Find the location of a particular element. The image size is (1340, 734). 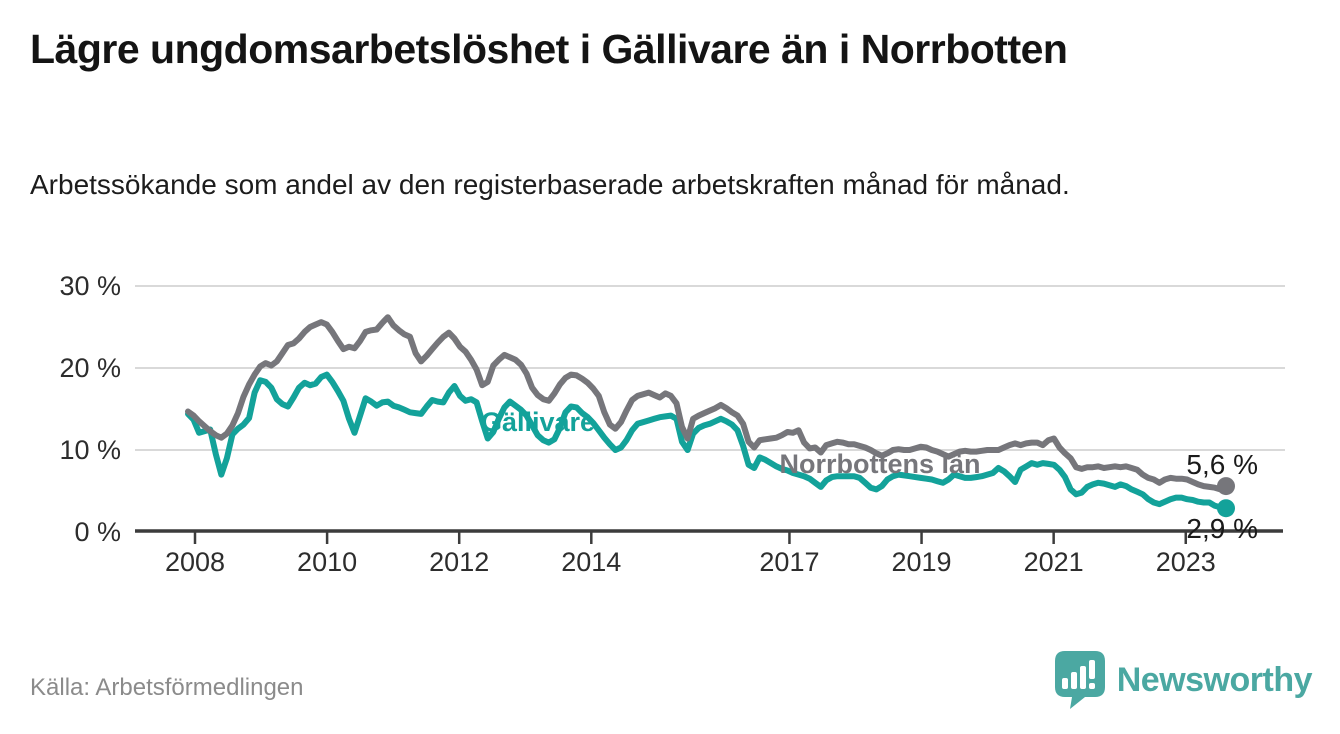

newsworthy-brand-text: Newsworthy is located at coordinates (1214, 679).